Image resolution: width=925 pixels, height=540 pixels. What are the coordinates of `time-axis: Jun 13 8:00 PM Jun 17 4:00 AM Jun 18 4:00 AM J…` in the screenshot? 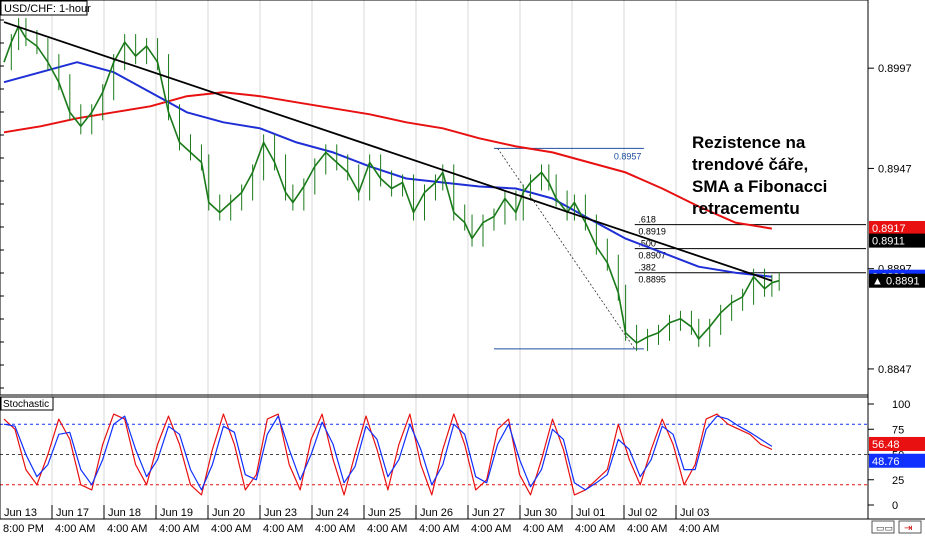 It's located at (359, 520).